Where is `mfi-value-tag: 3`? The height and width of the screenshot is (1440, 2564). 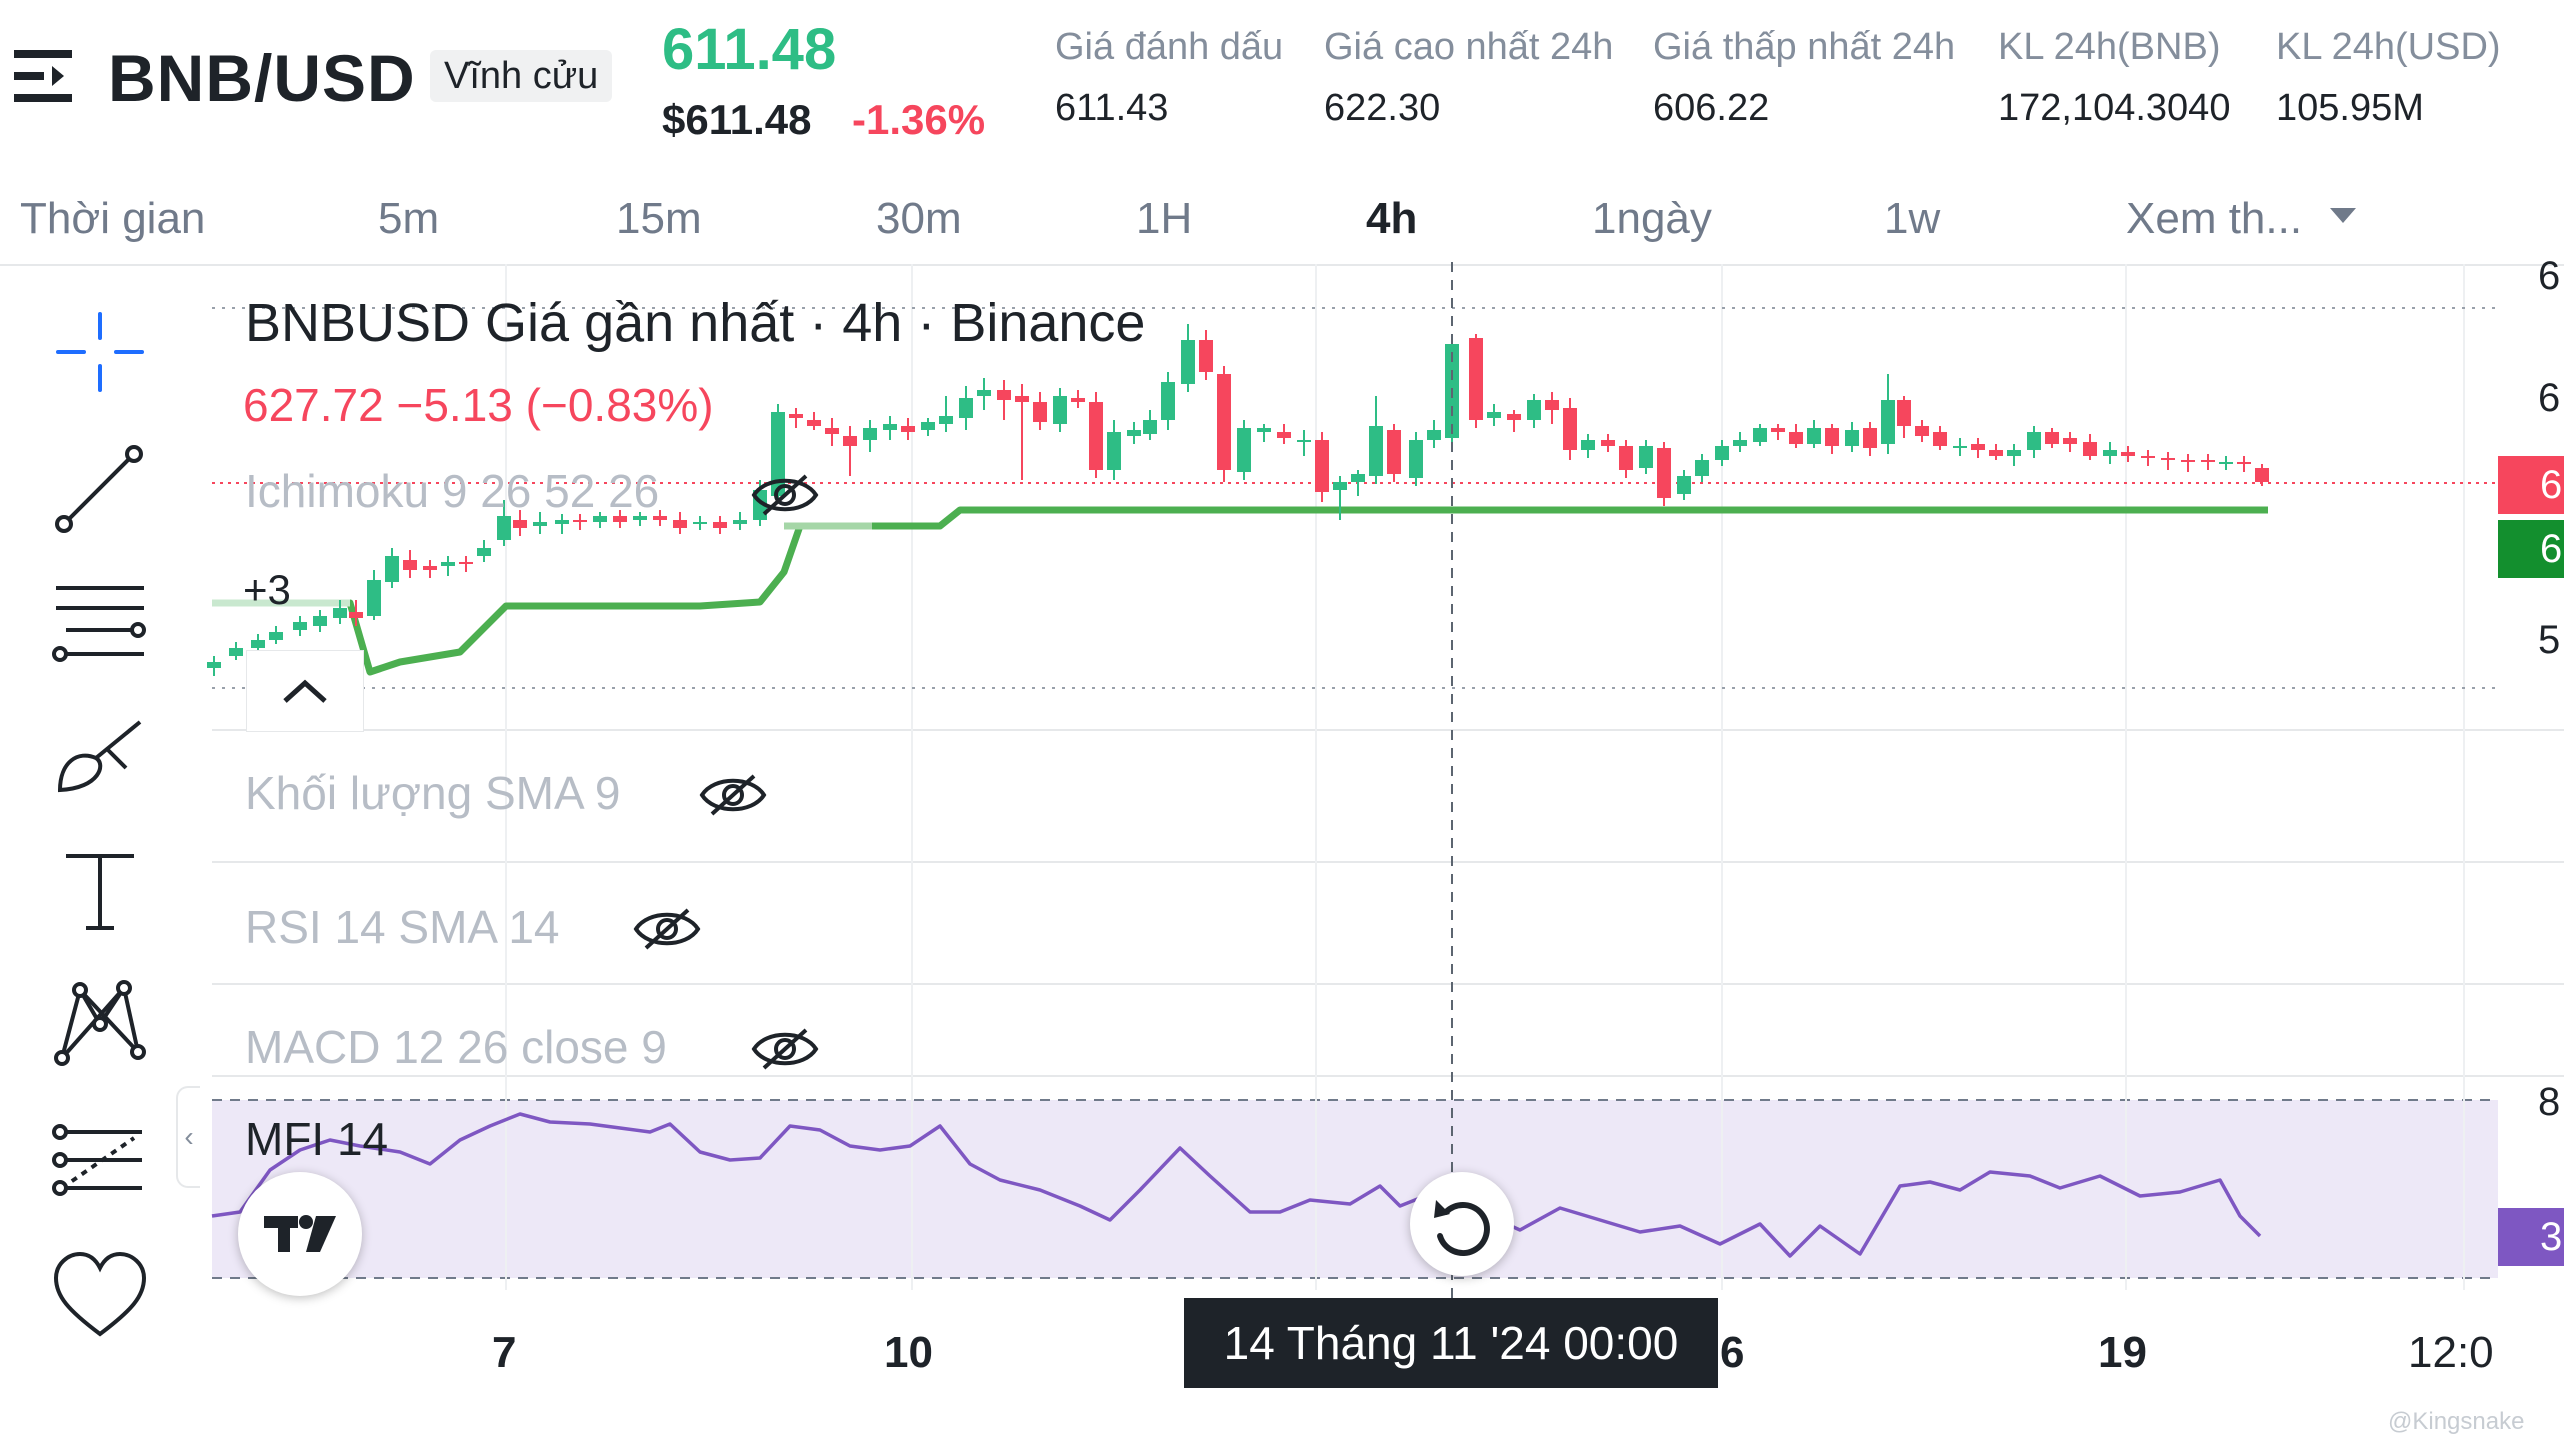
mfi-value-tag: 3 is located at coordinates (2531, 1237).